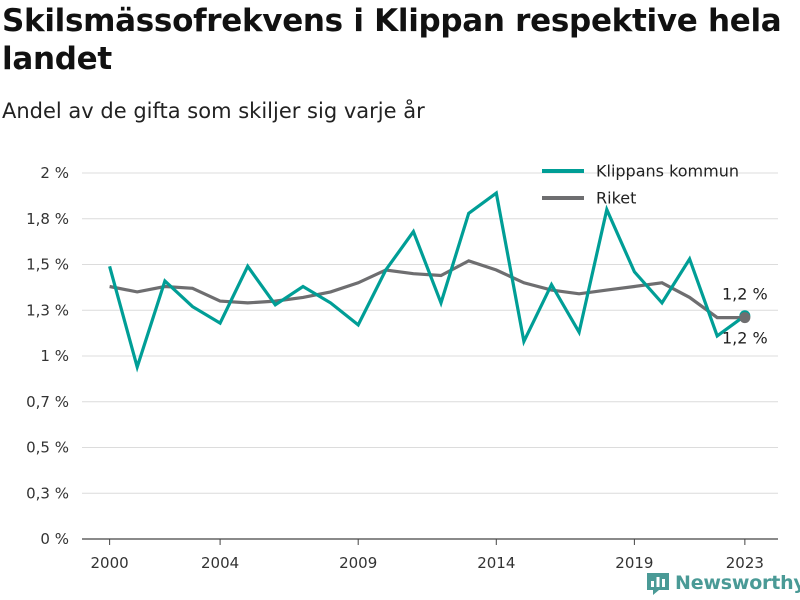  I want to click on y-tick-label: 1,5 %, so click(47, 265).